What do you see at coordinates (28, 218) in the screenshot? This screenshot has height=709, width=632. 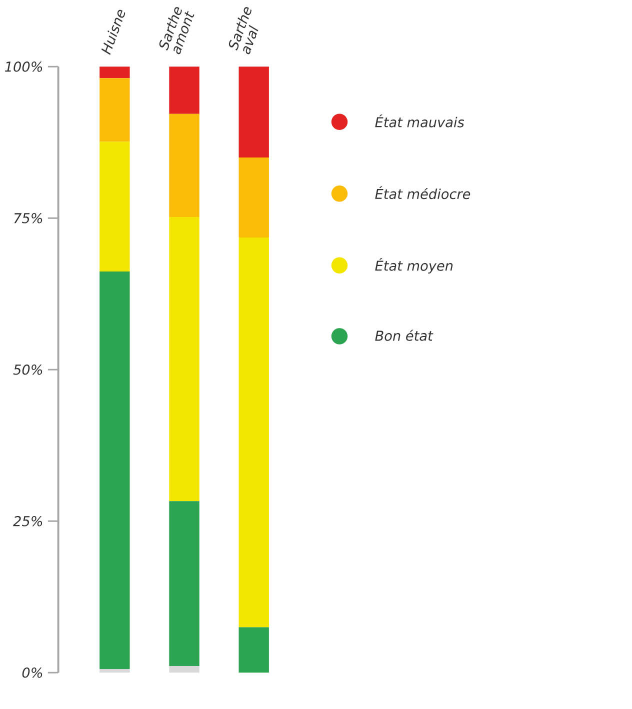 I see `y-tick-label: 75%` at bounding box center [28, 218].